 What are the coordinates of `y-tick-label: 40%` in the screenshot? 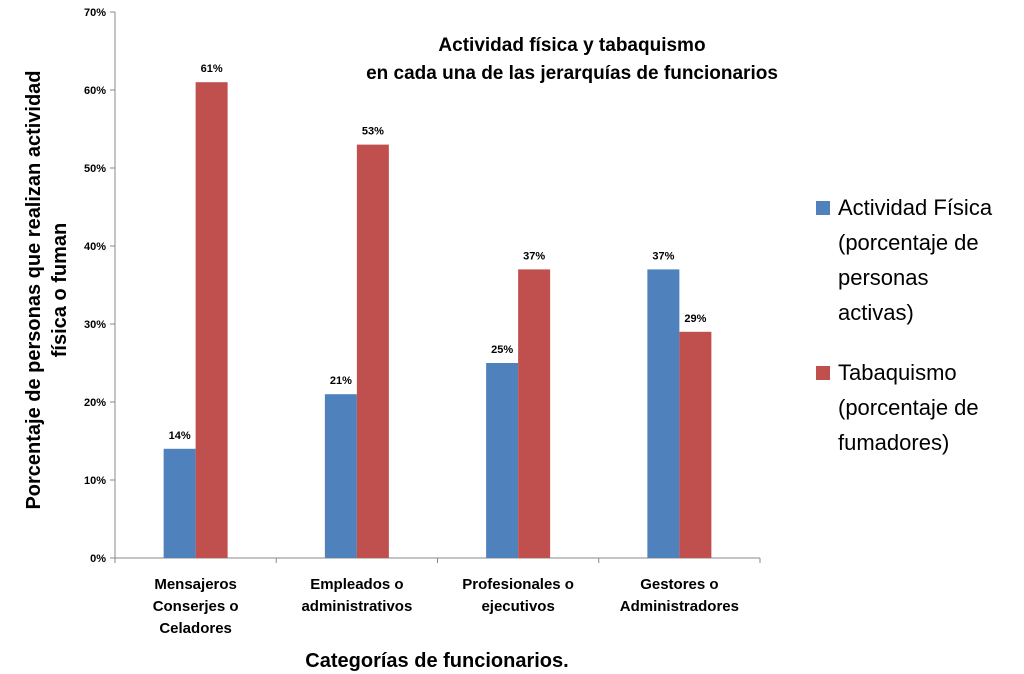 It's located at (95, 247).